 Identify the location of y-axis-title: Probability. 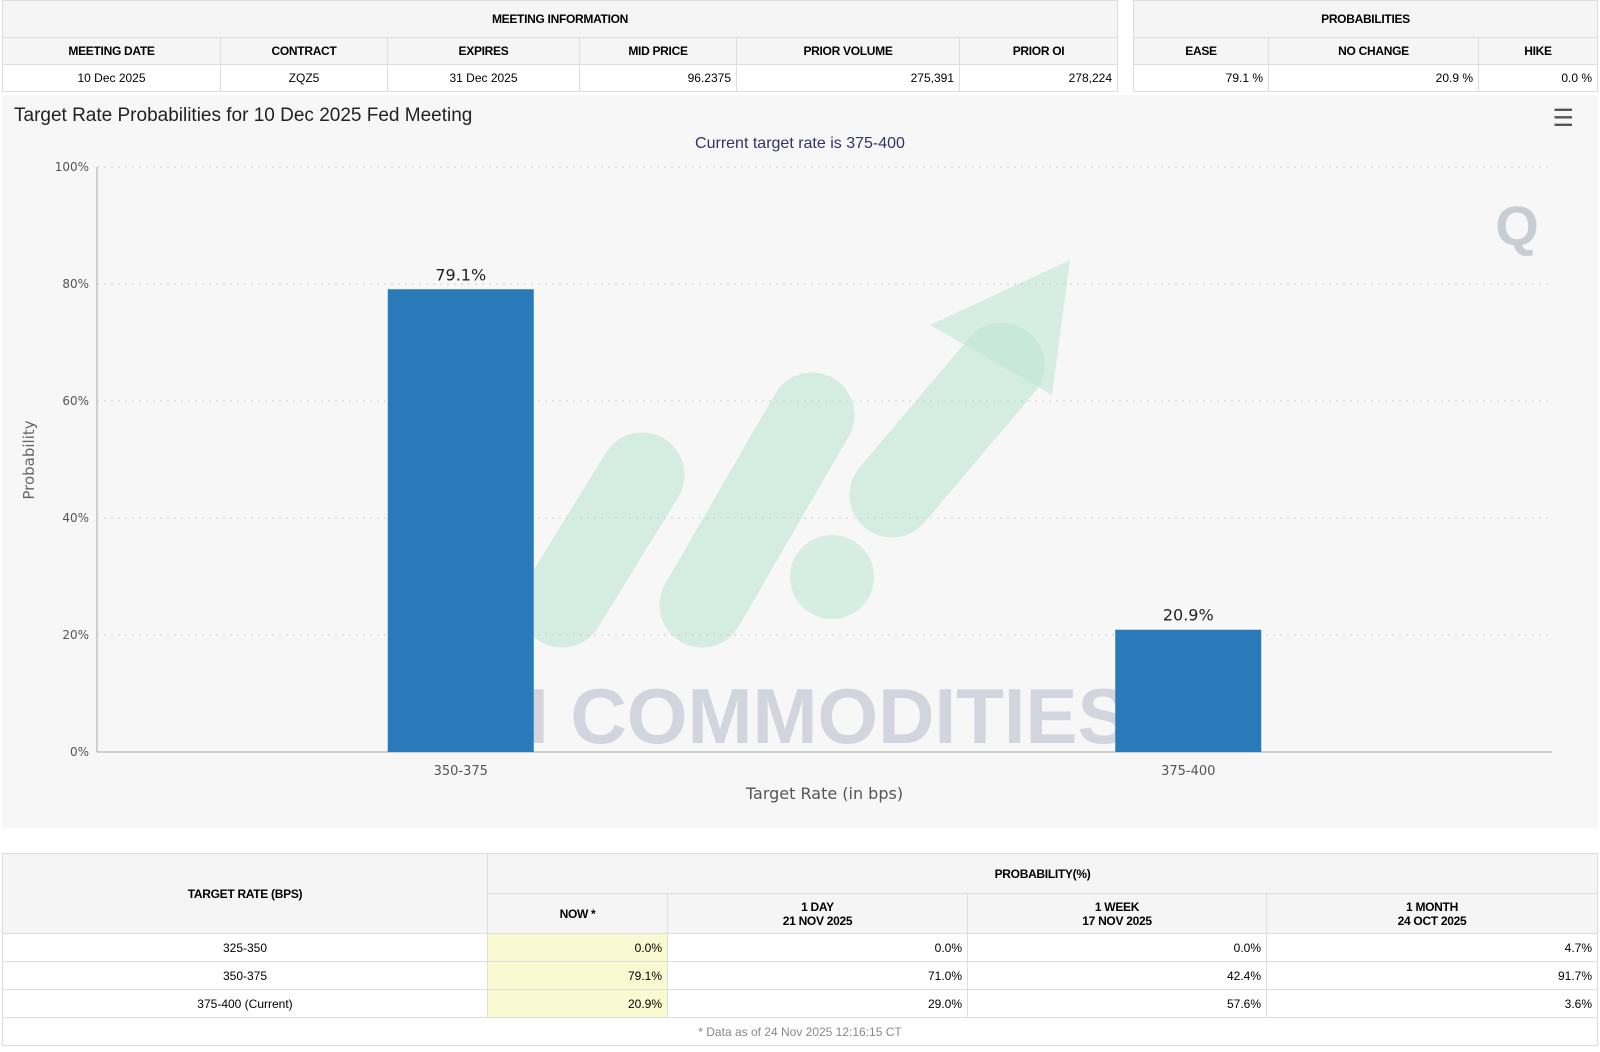
(29, 459).